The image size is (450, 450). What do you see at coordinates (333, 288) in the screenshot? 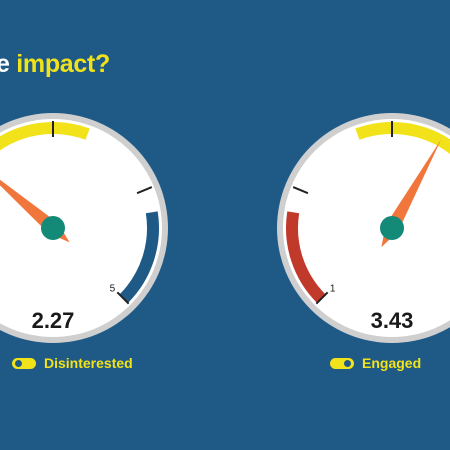
I see `tick-label: 1` at bounding box center [333, 288].